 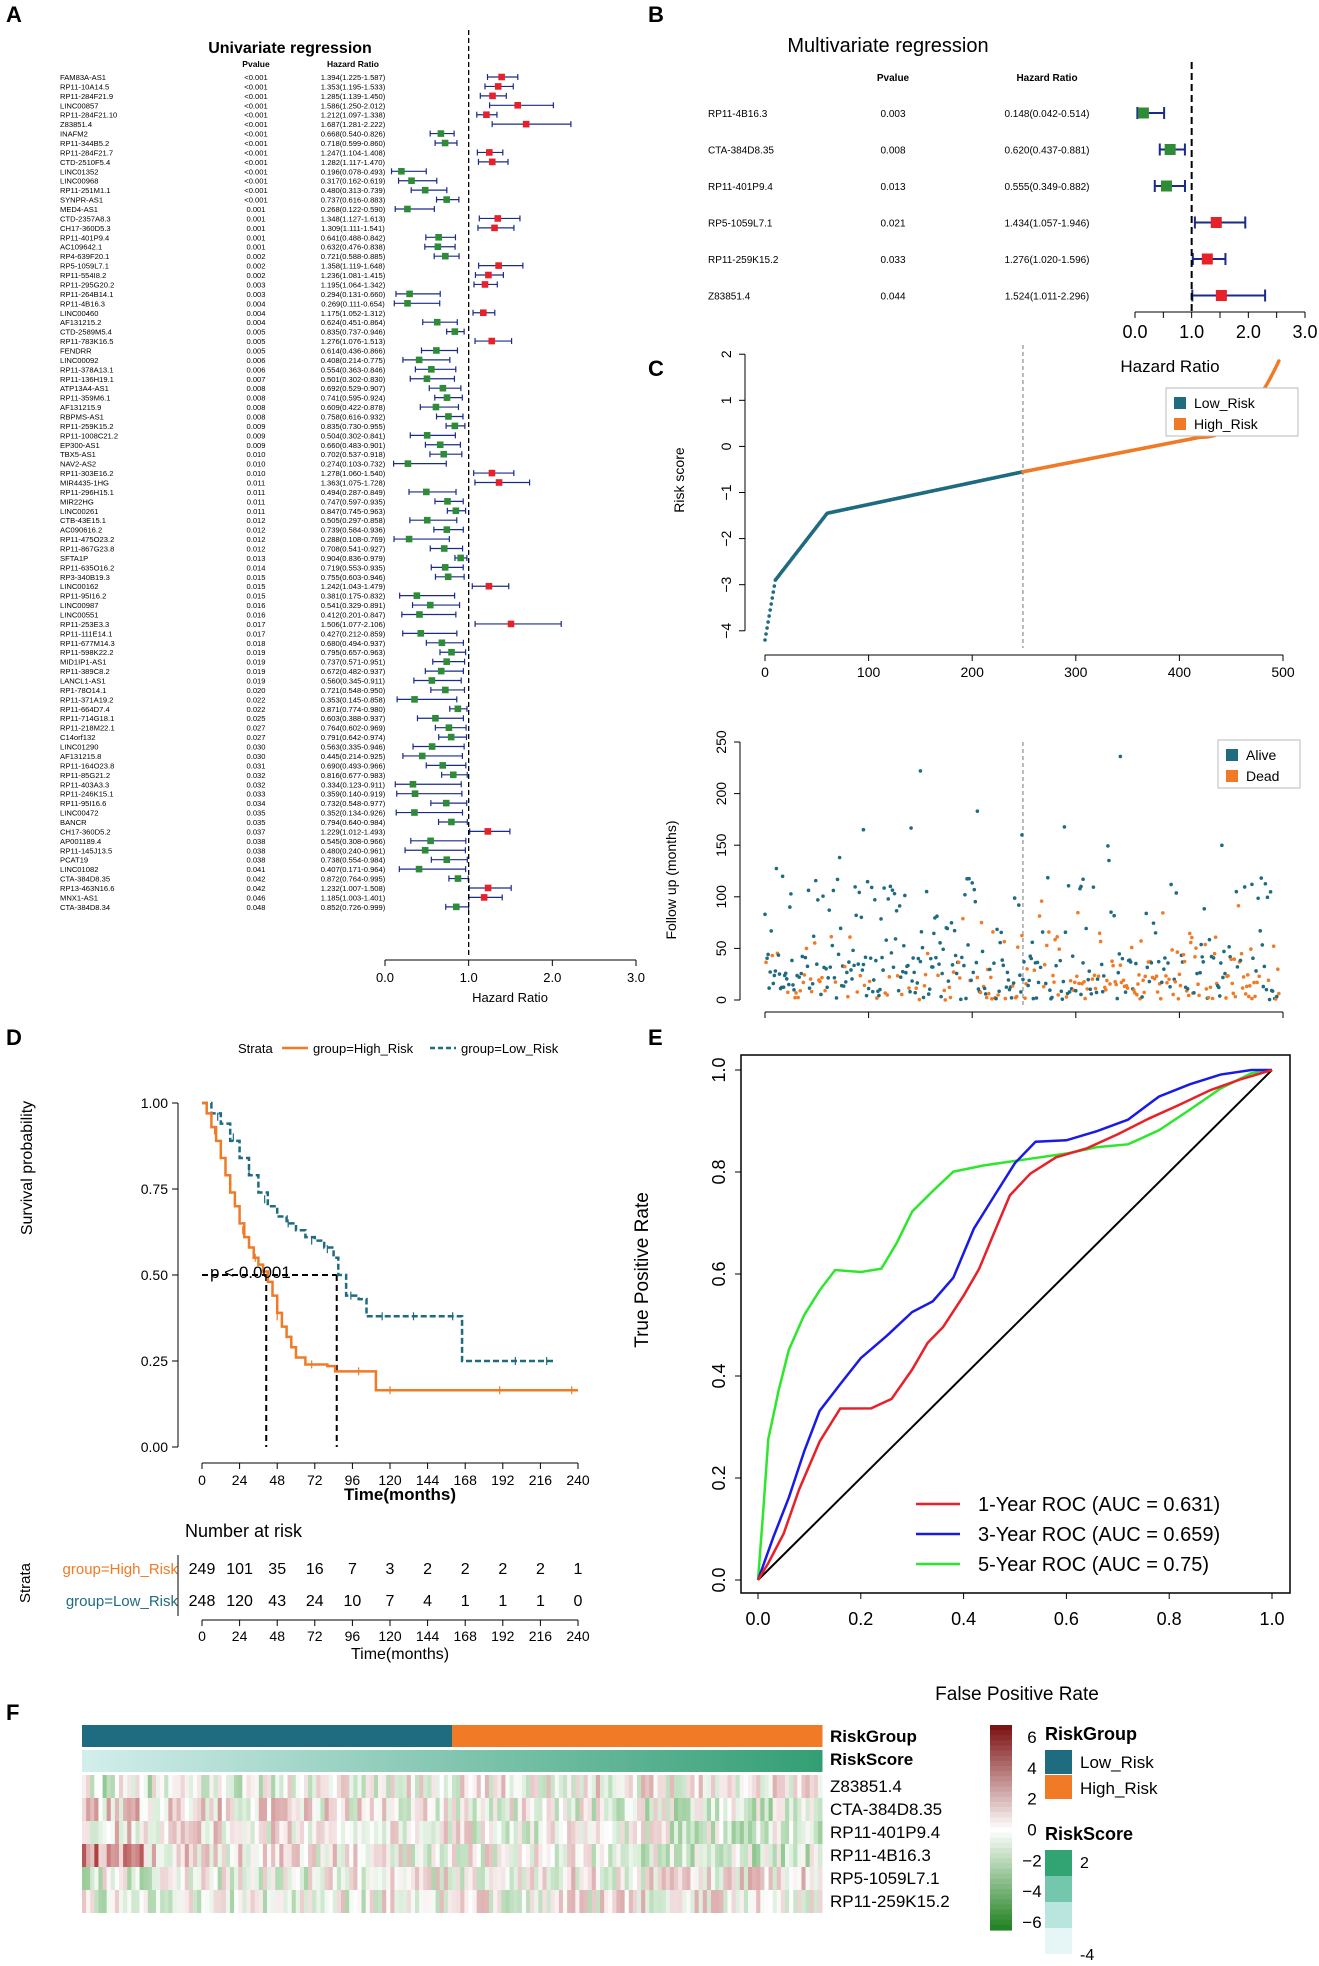 What do you see at coordinates (1076, 672) in the screenshot?
I see `risk-x-tick-label: 300` at bounding box center [1076, 672].